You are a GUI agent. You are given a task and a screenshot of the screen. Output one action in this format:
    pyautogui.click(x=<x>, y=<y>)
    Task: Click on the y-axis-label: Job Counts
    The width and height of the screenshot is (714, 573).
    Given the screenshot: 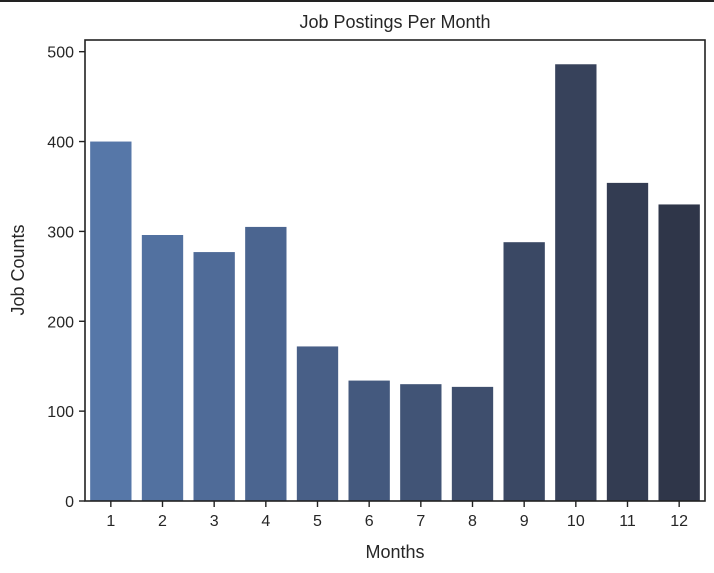 What is the action you would take?
    pyautogui.click(x=18, y=269)
    